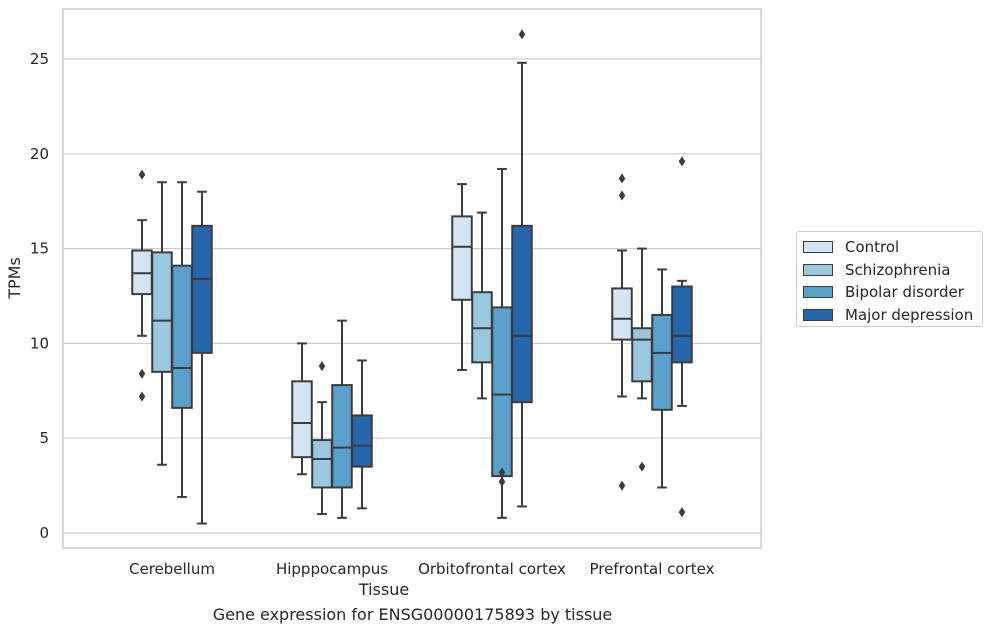 Image resolution: width=993 pixels, height=634 pixels. What do you see at coordinates (898, 269) in the screenshot?
I see `legend-label: Schizophrenia` at bounding box center [898, 269].